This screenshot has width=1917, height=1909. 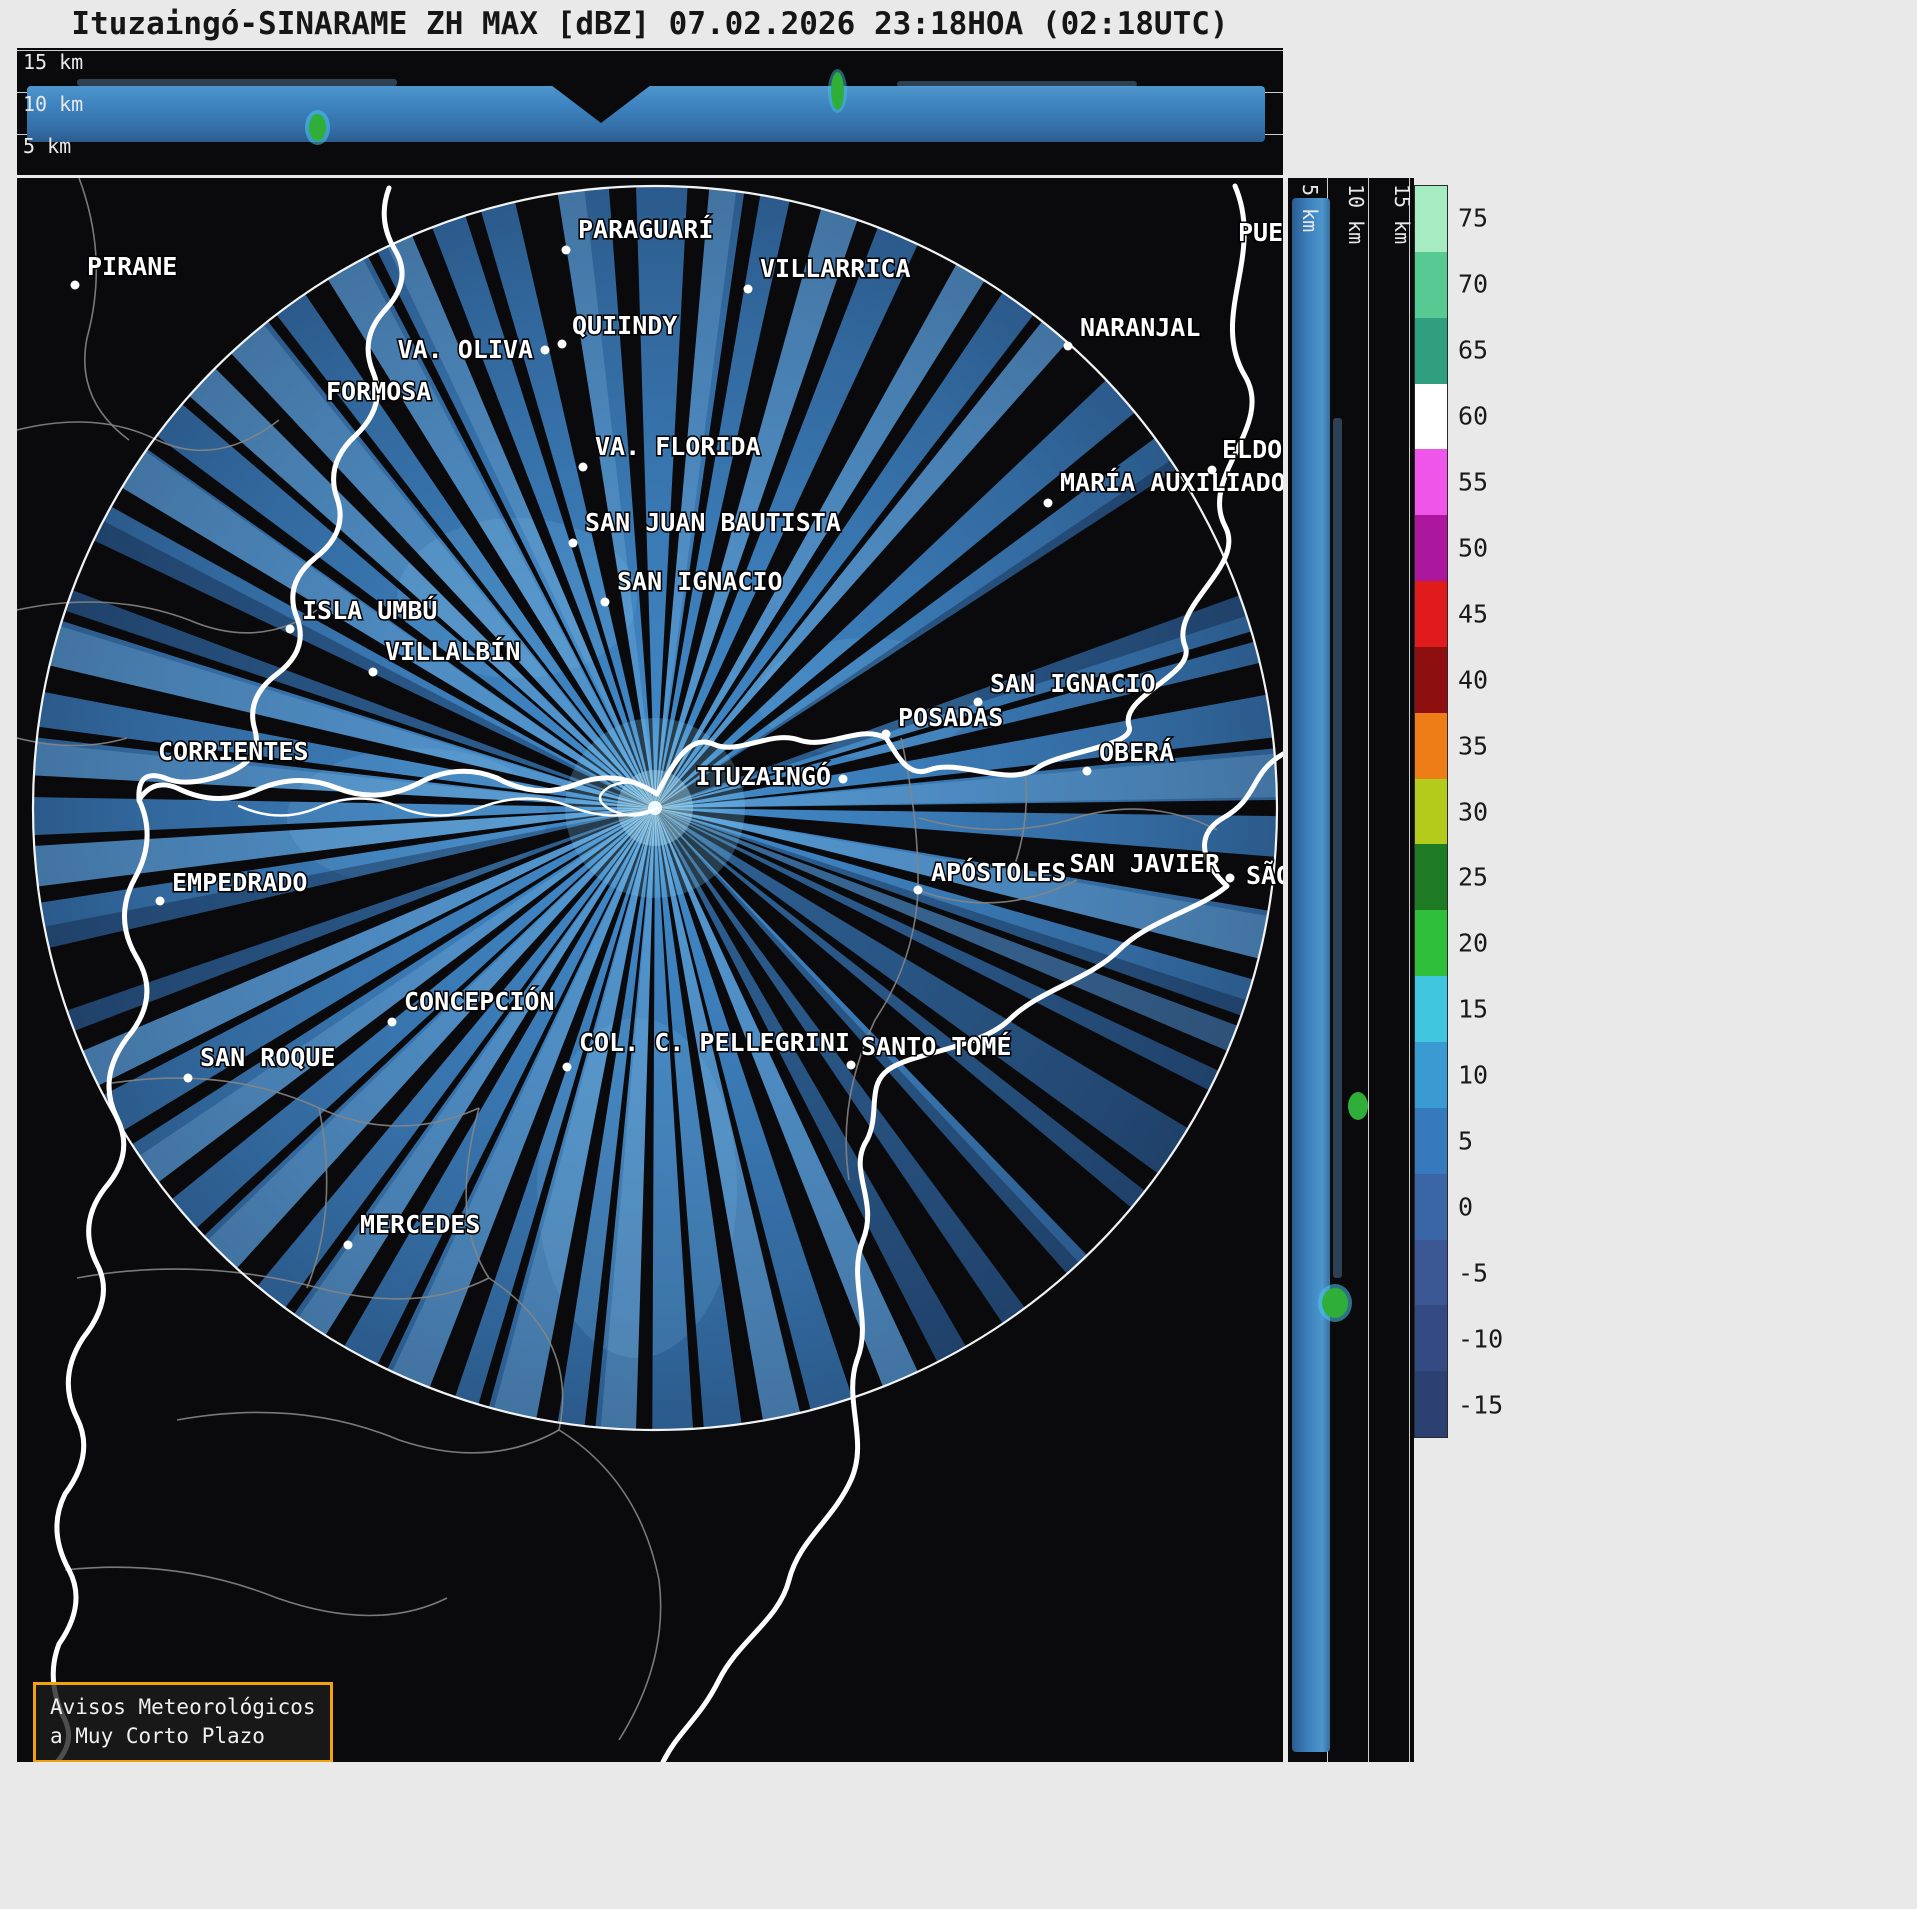 What do you see at coordinates (267, 1057) in the screenshot?
I see `city-label: SAN ROQUE` at bounding box center [267, 1057].